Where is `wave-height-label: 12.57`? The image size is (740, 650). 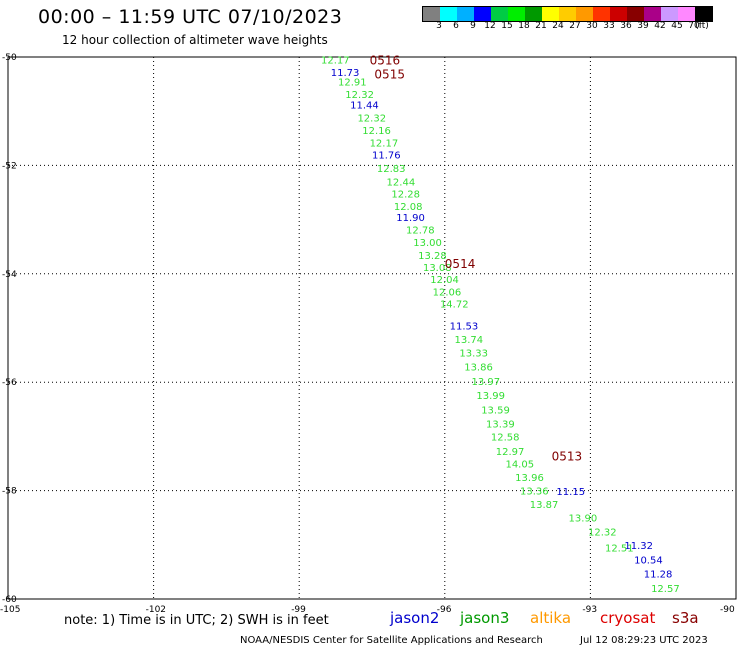 wave-height-label: 12.57 is located at coordinates (665, 589).